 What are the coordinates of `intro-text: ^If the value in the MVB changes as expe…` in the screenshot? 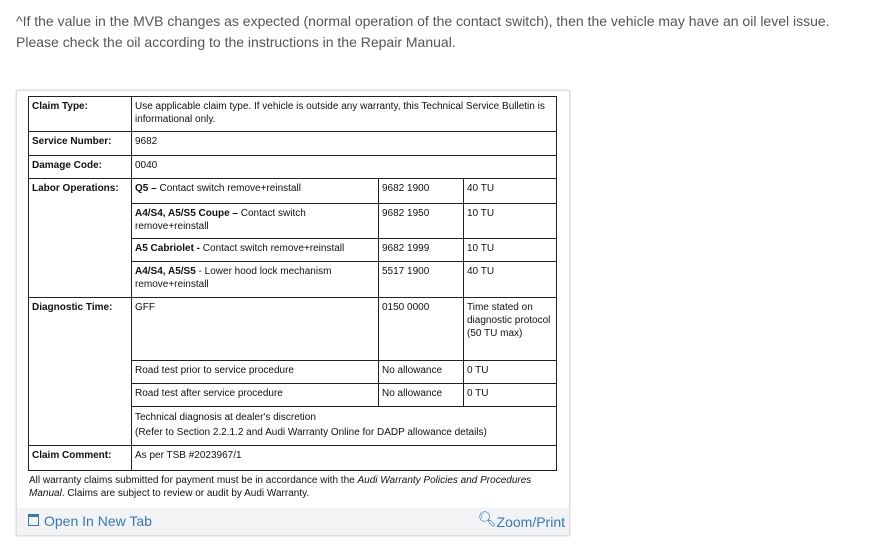 It's located at (423, 31).